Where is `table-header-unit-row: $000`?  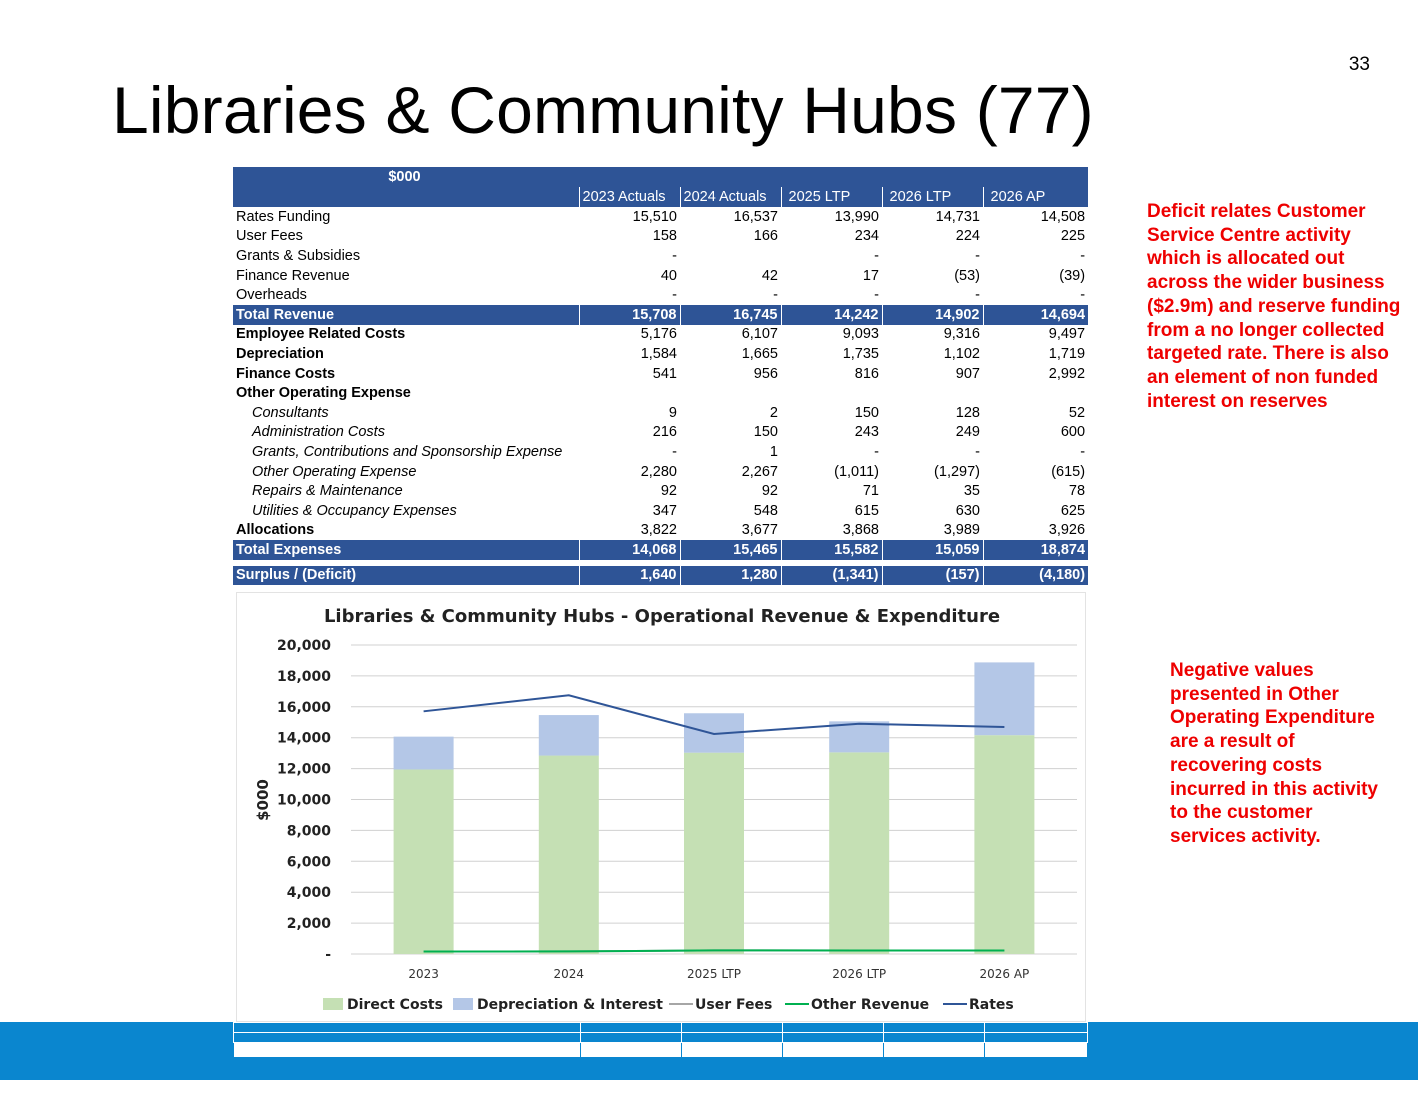 table-header-unit-row: $000 is located at coordinates (661, 177).